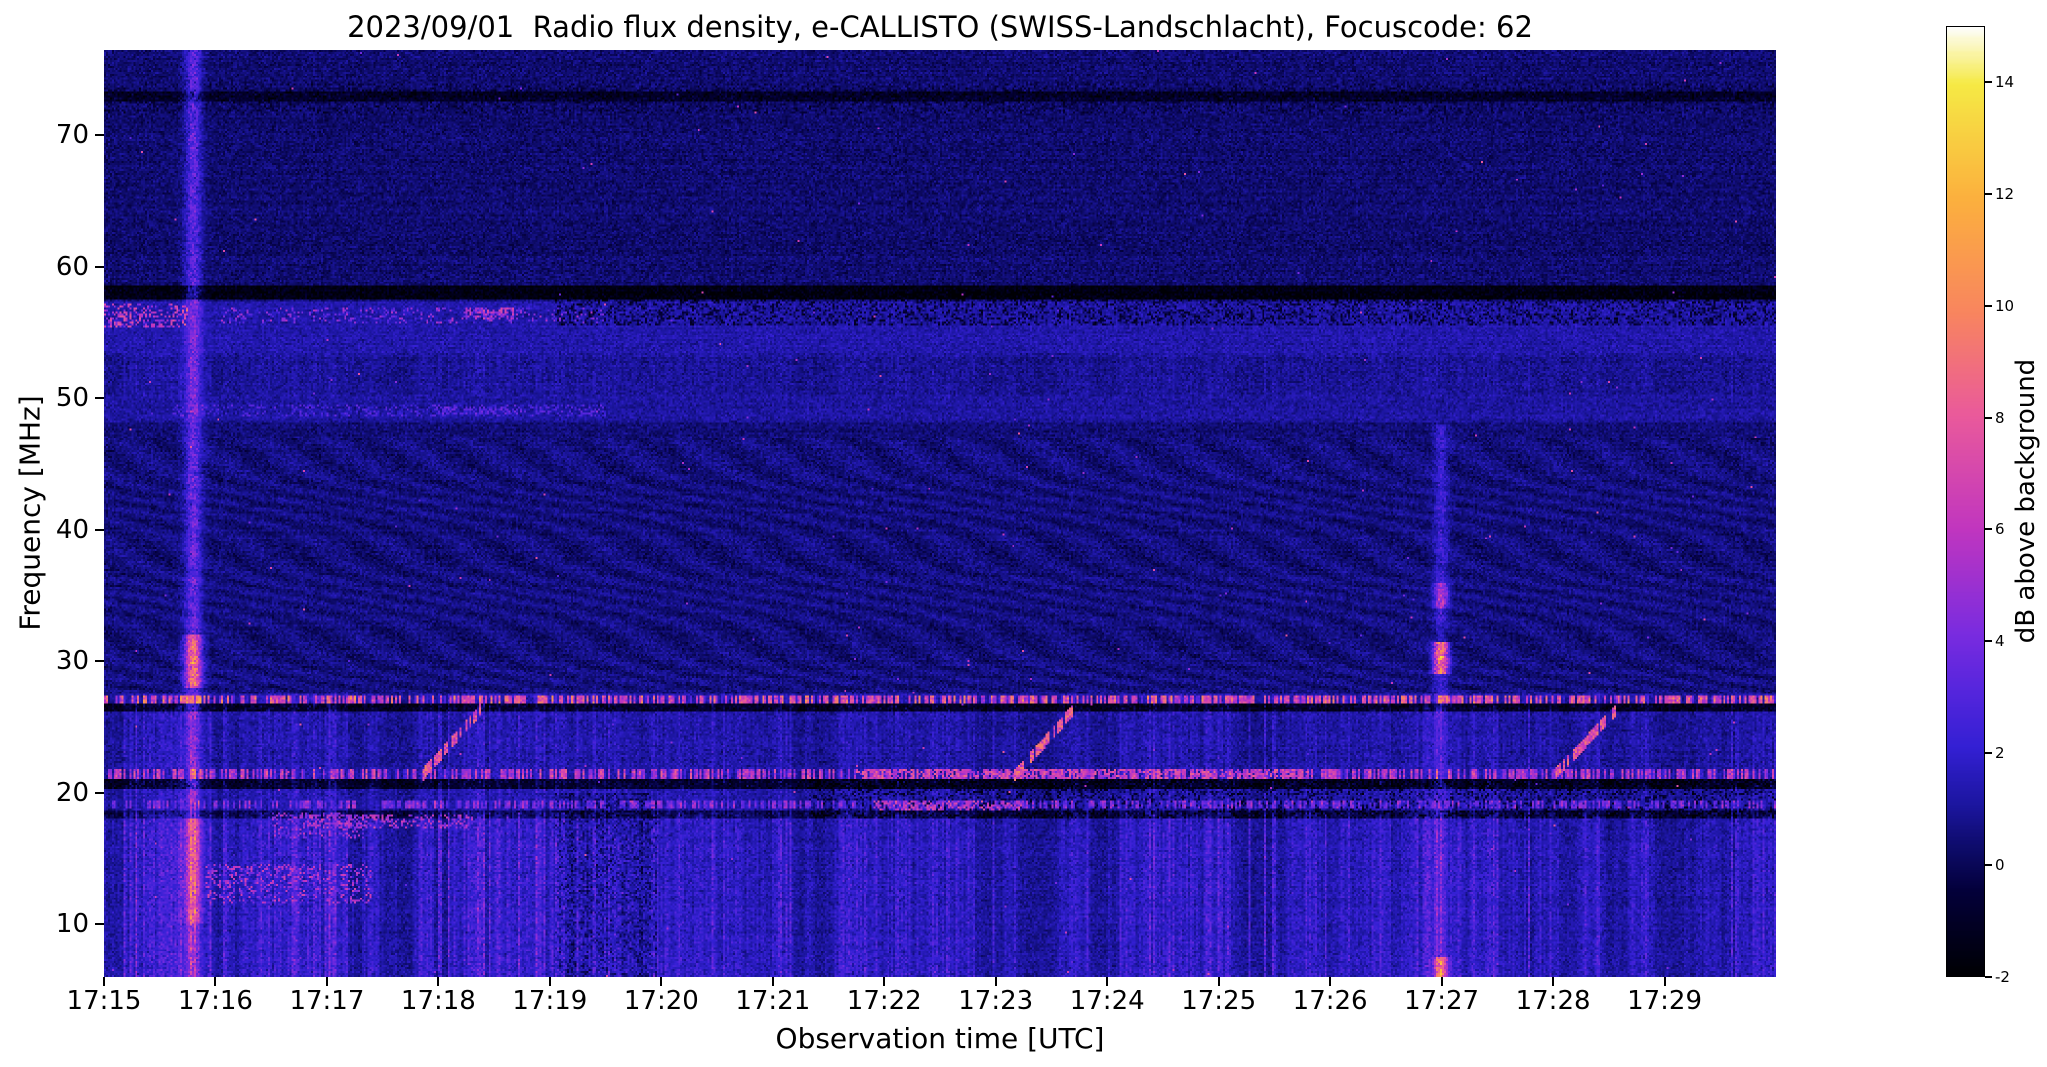 This screenshot has height=1067, width=2047. Describe the element at coordinates (72, 135) in the screenshot. I see `y-tick-label: 70` at that location.